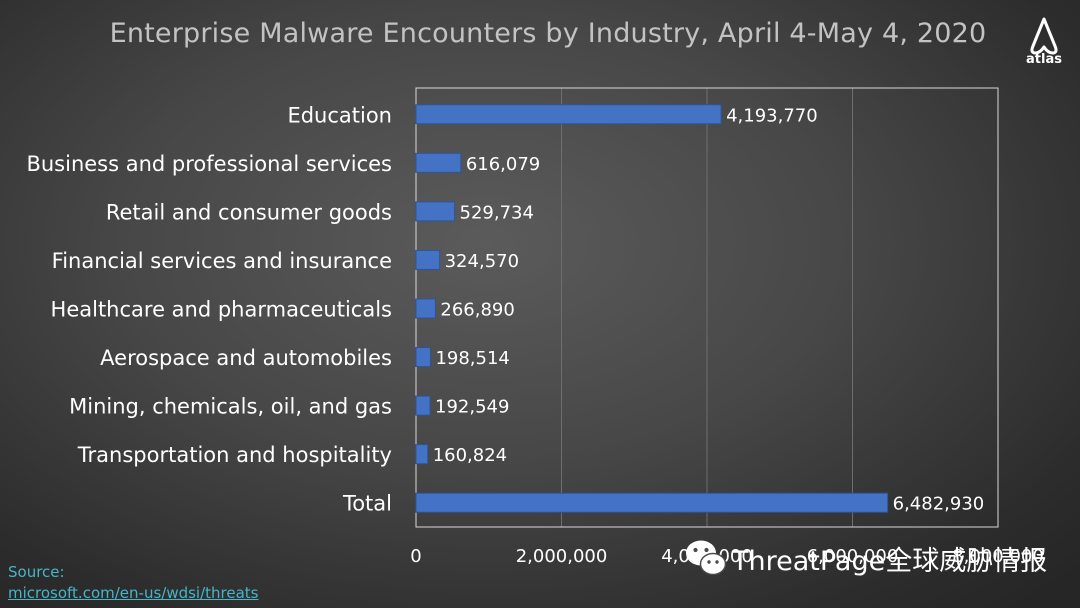 The width and height of the screenshot is (1080, 608). Describe the element at coordinates (482, 261) in the screenshot. I see `data-label: 324,570` at that location.